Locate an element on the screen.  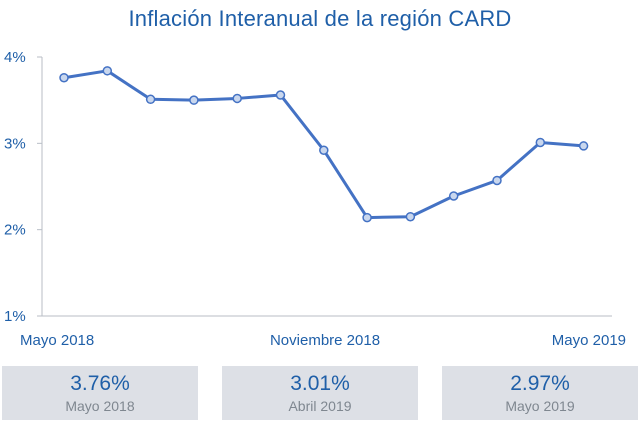
stat-card-2: 3.01% Abril 2019 is located at coordinates (320, 393).